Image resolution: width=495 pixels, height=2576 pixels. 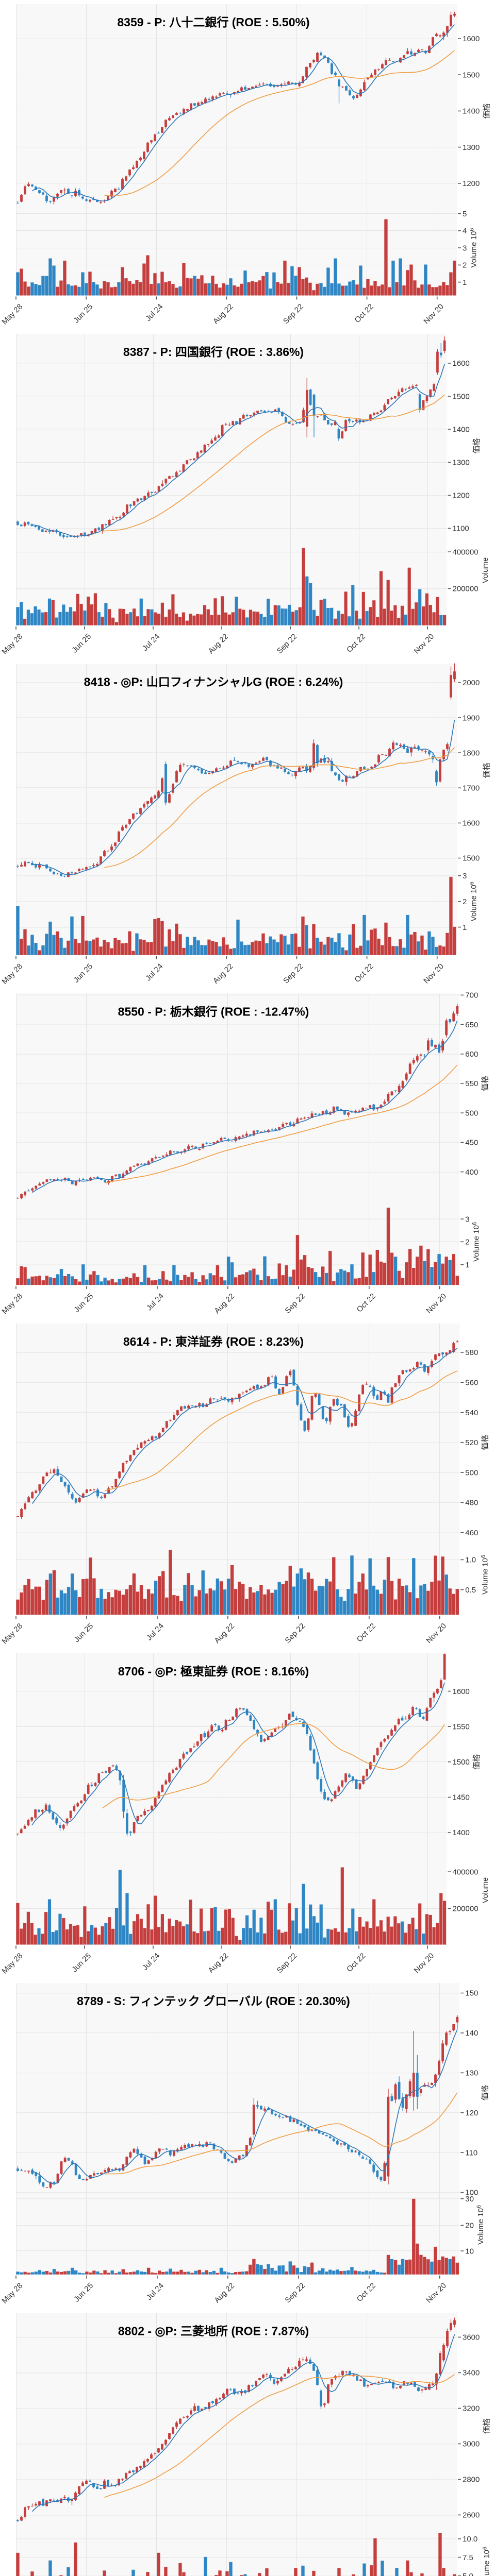 I want to click on svg-text: 1900, so click(x=472, y=718).